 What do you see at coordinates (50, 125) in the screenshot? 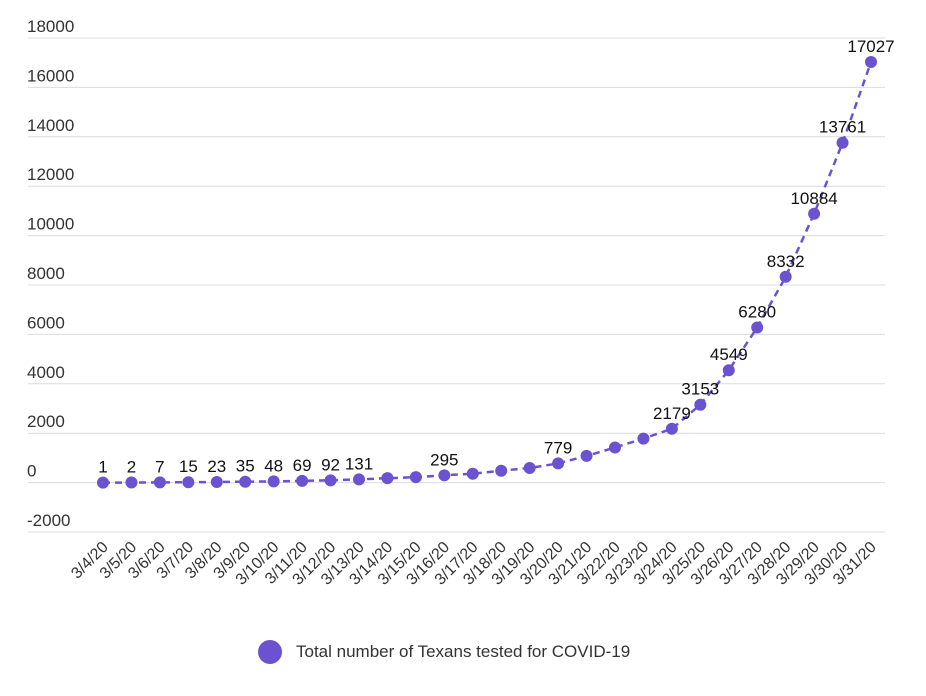
I see `y-tick-label: 14000` at bounding box center [50, 125].